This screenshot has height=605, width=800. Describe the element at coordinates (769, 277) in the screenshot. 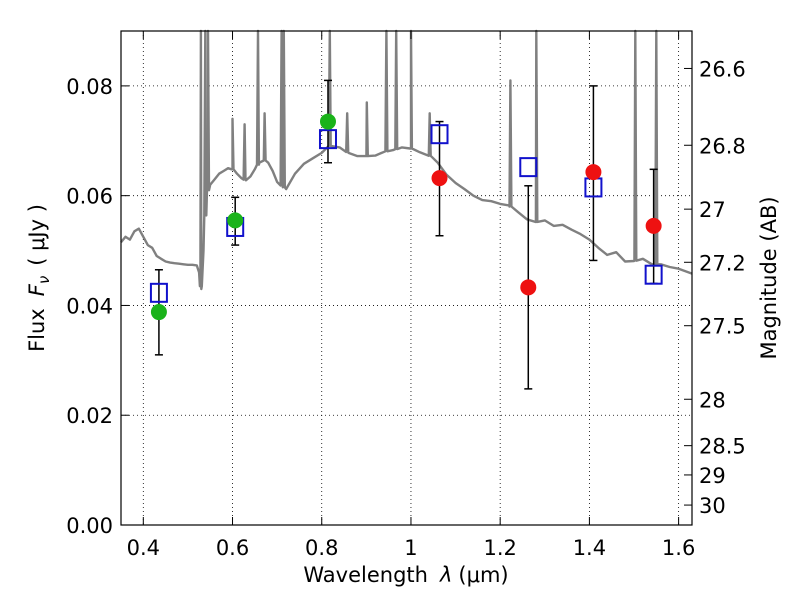

I see `y2-axis-label: Magnitude (AB)` at that location.